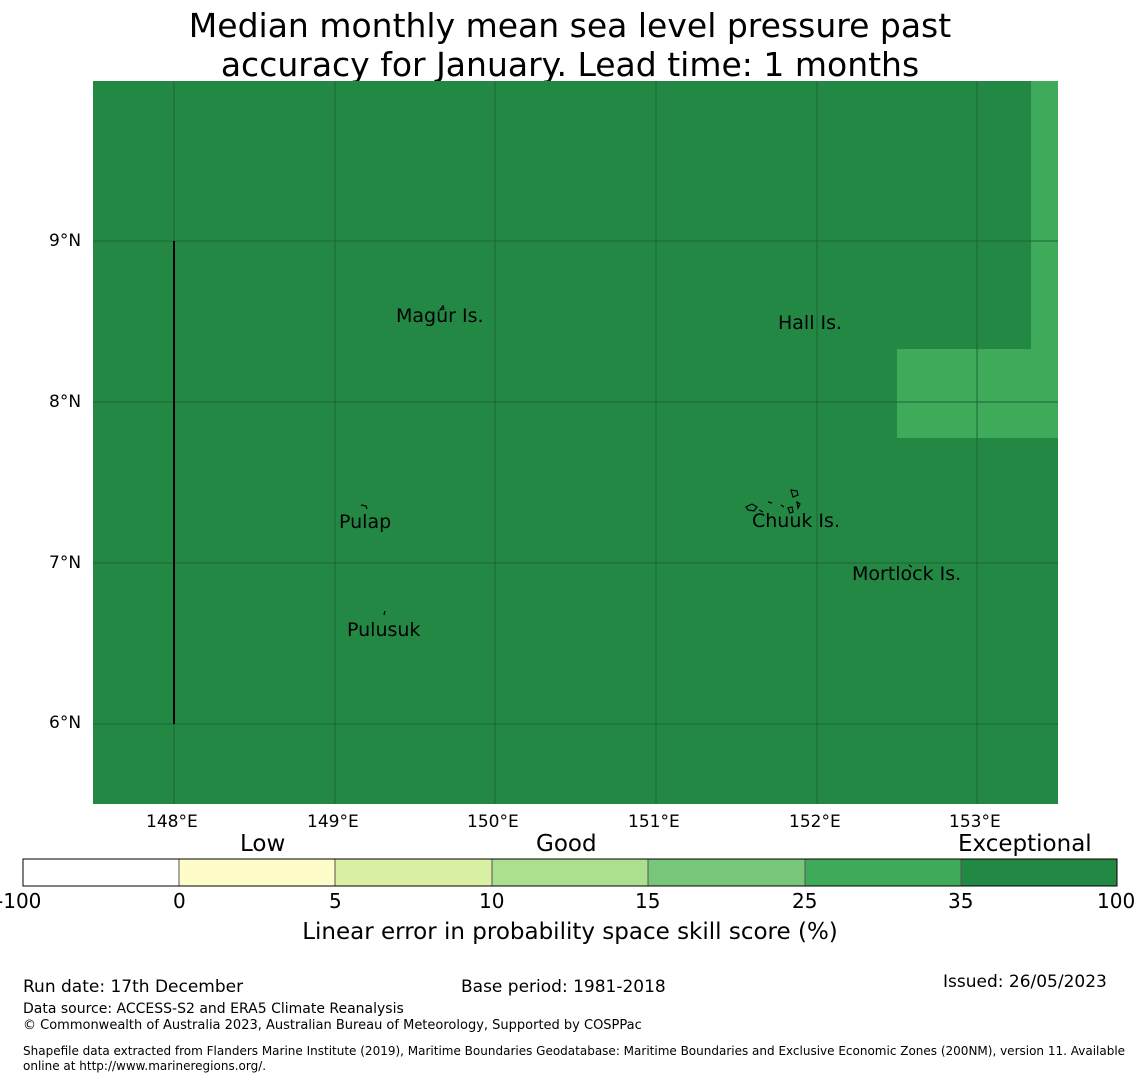 The image size is (1140, 1080). I want to click on island-outlines, so click(636, 460).